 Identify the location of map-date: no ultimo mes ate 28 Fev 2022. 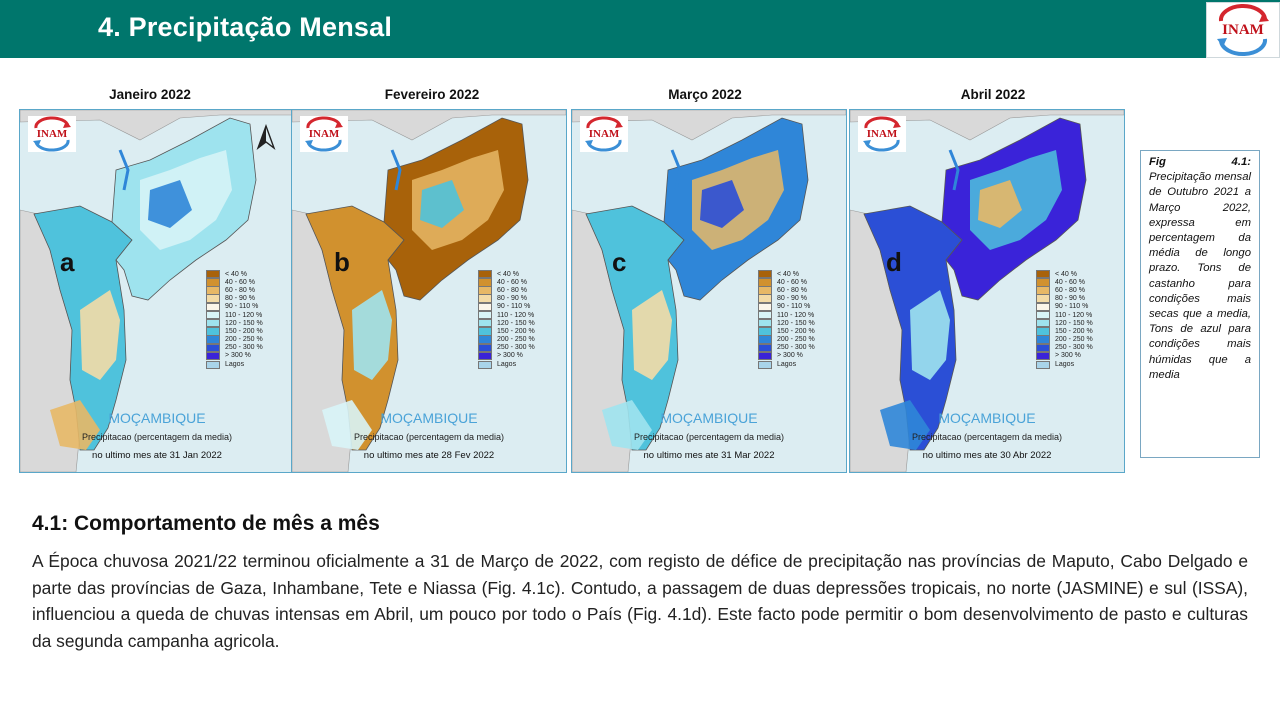
(429, 455).